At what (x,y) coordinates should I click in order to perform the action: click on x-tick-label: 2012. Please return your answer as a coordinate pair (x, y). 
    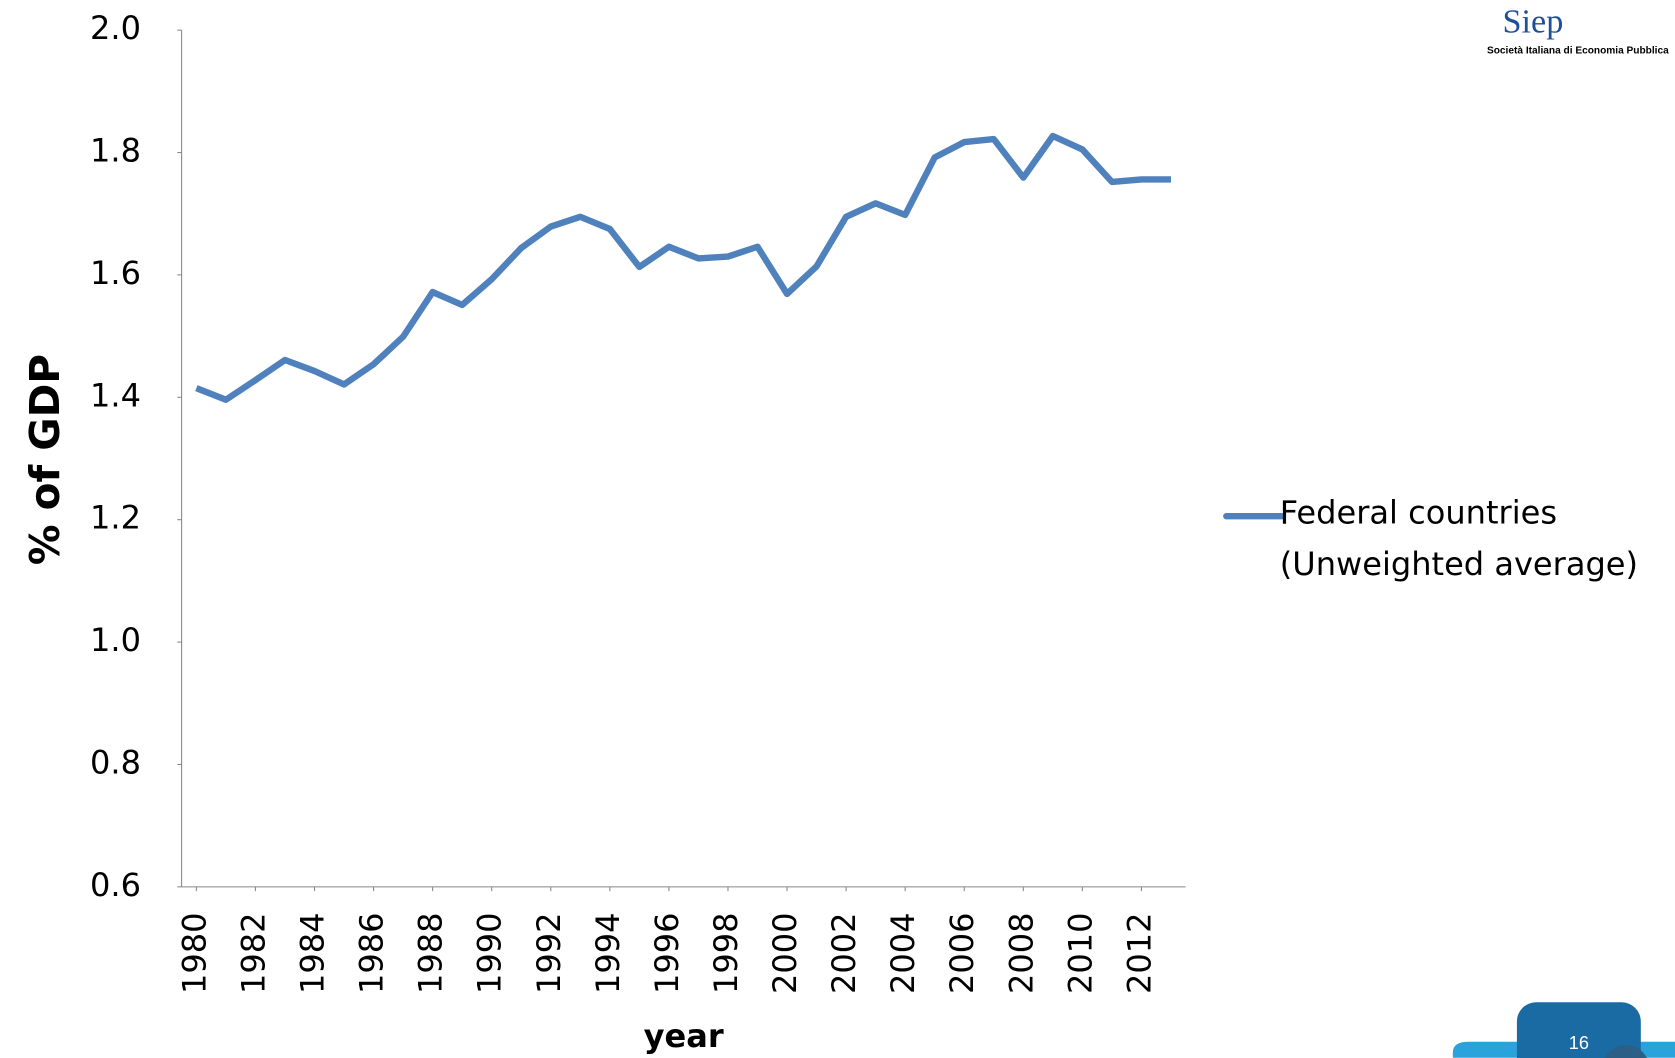
    Looking at the image, I should click on (1139, 953).